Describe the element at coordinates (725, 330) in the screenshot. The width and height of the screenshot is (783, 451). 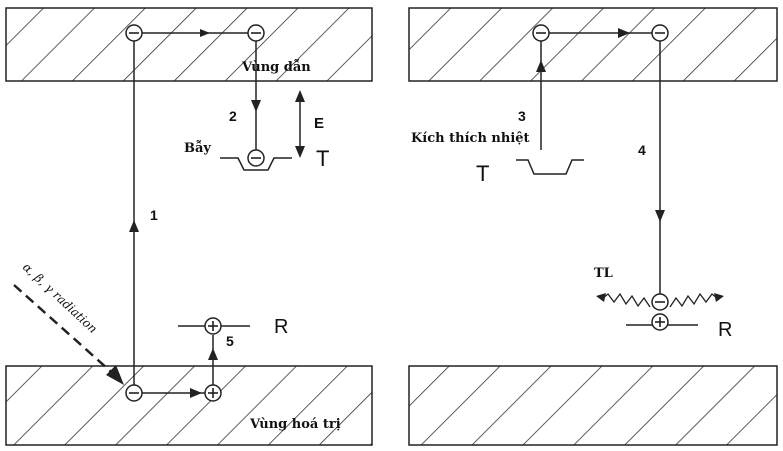
I see `recomb-right-label: R` at that location.